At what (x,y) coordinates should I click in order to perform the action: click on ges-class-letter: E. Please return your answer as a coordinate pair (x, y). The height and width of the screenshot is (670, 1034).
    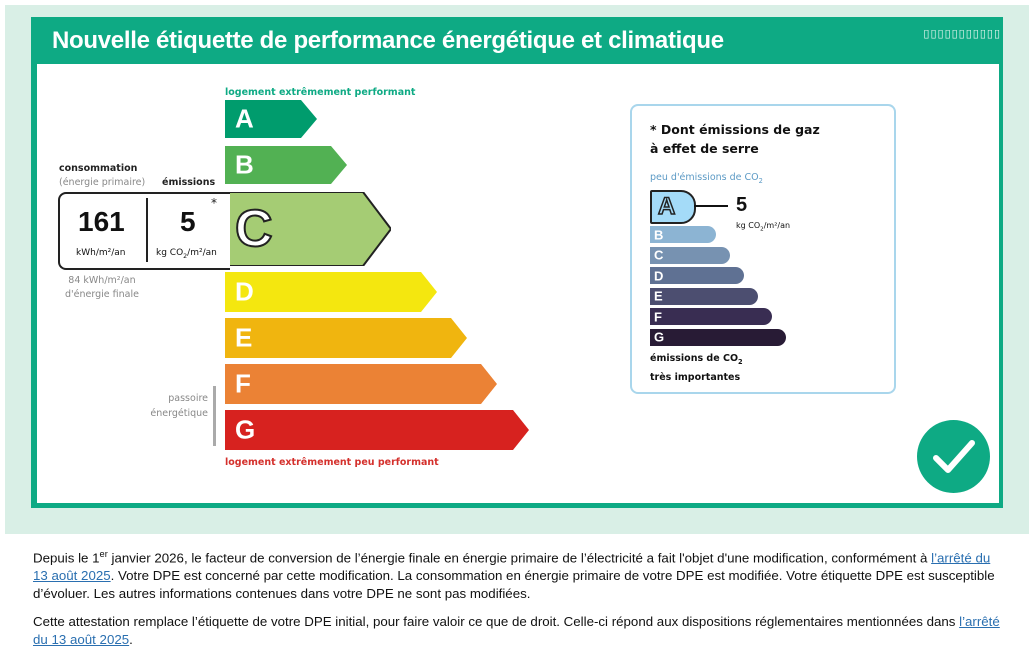
    Looking at the image, I should click on (658, 296).